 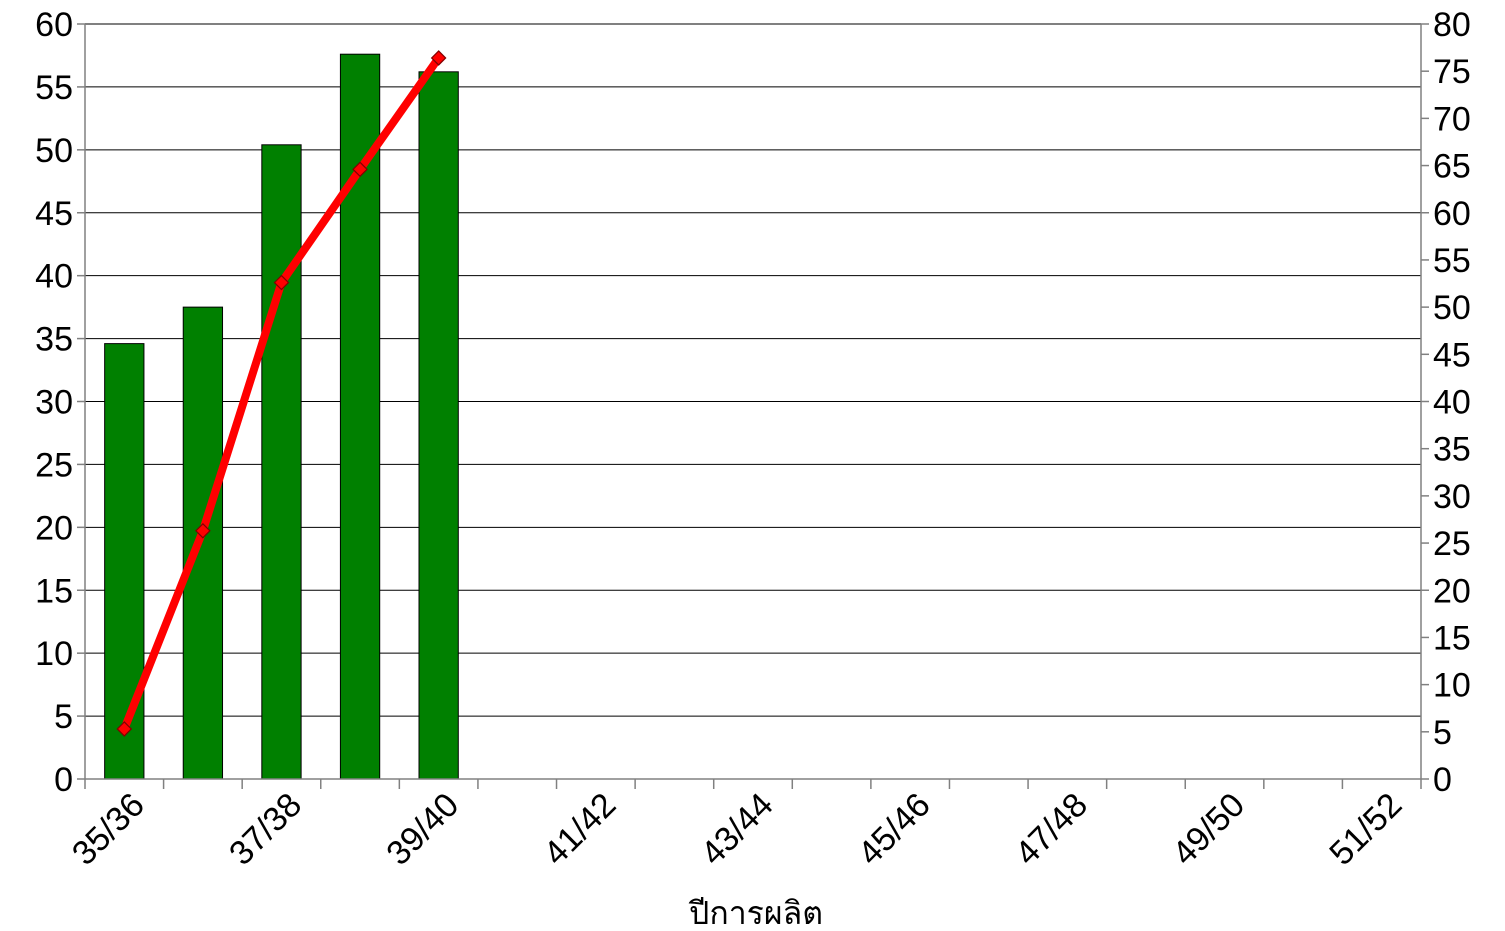 What do you see at coordinates (54, 151) in the screenshot?
I see `left-y-tick-label: 50` at bounding box center [54, 151].